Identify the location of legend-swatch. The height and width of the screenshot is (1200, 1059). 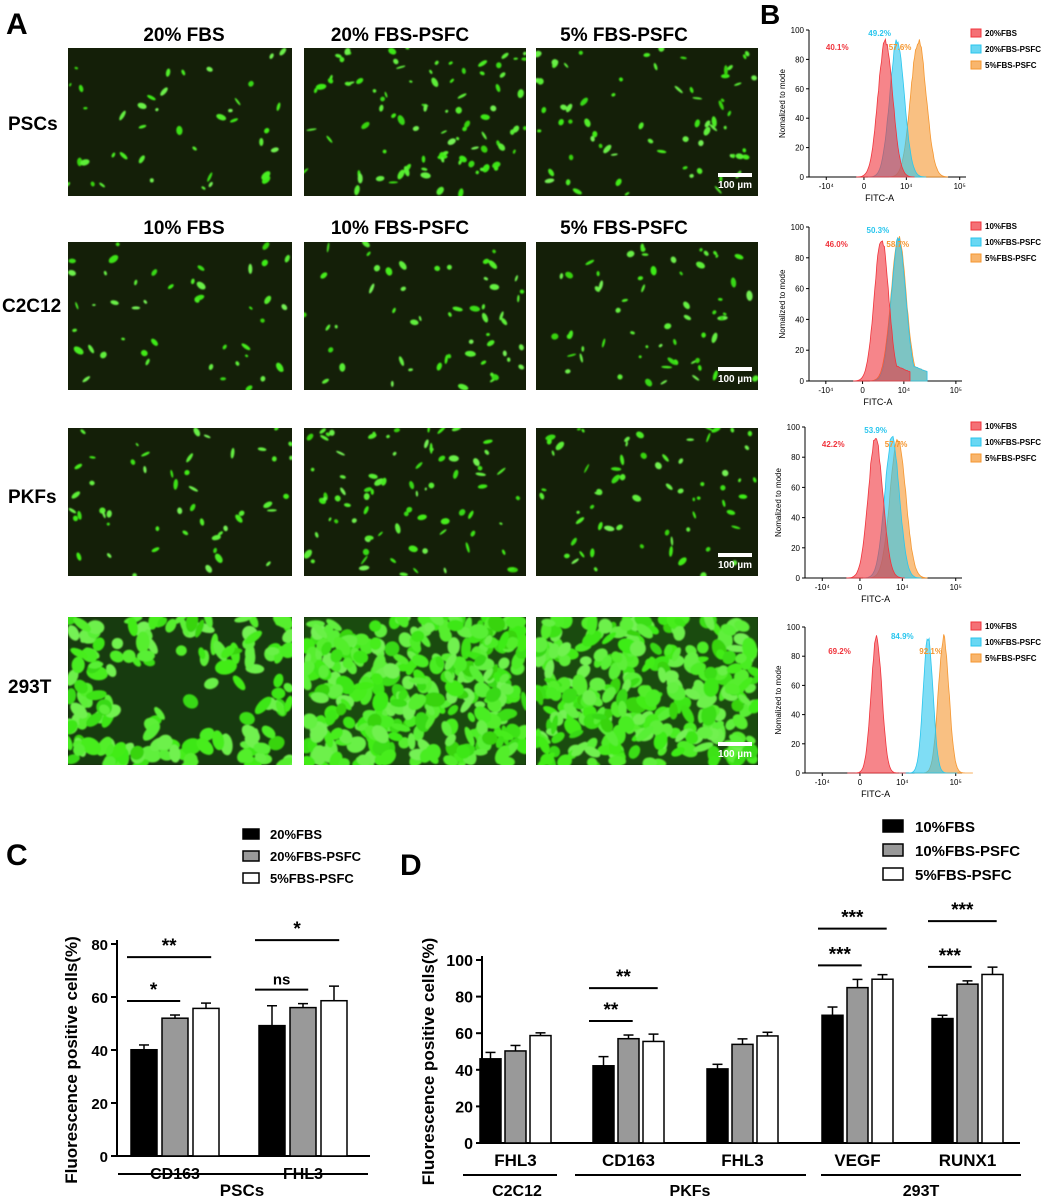
(976, 626).